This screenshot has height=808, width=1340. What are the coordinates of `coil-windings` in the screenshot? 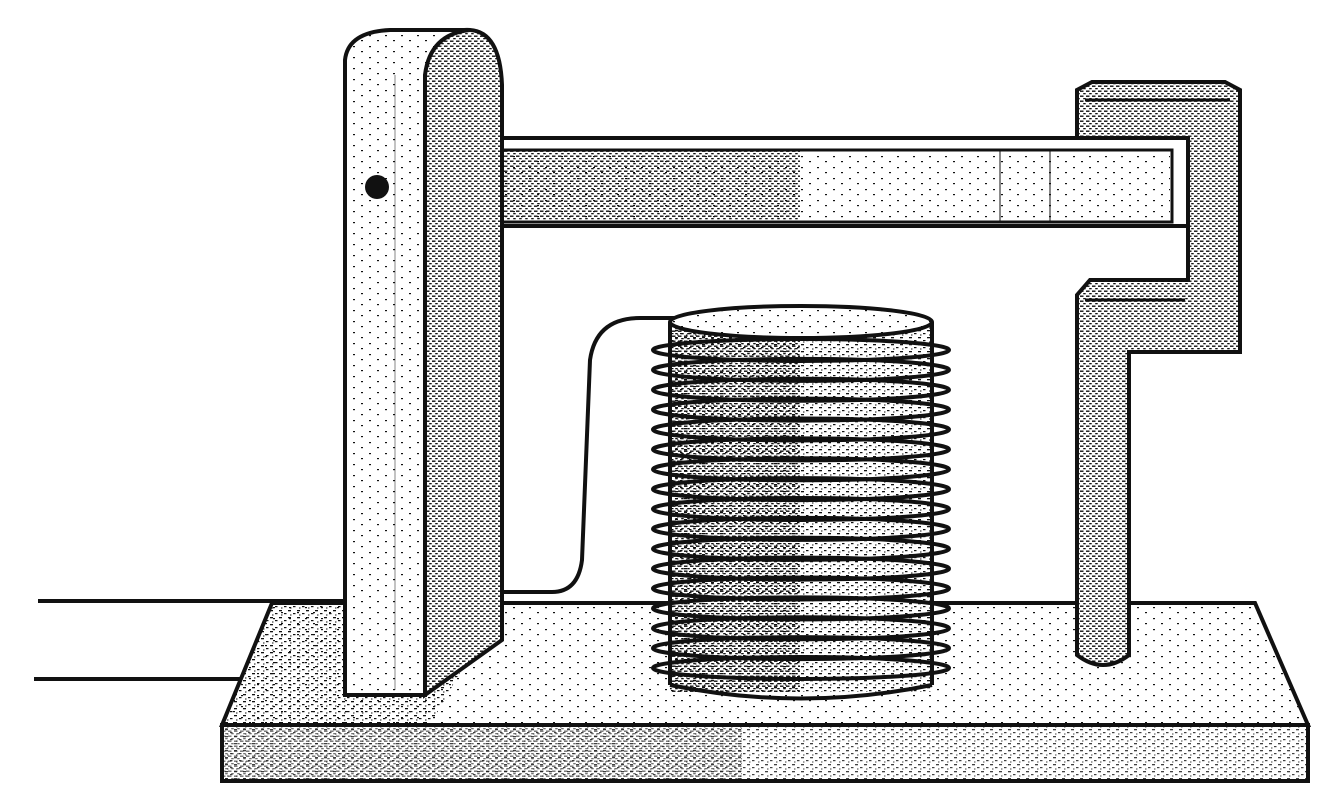 It's located at (801, 509).